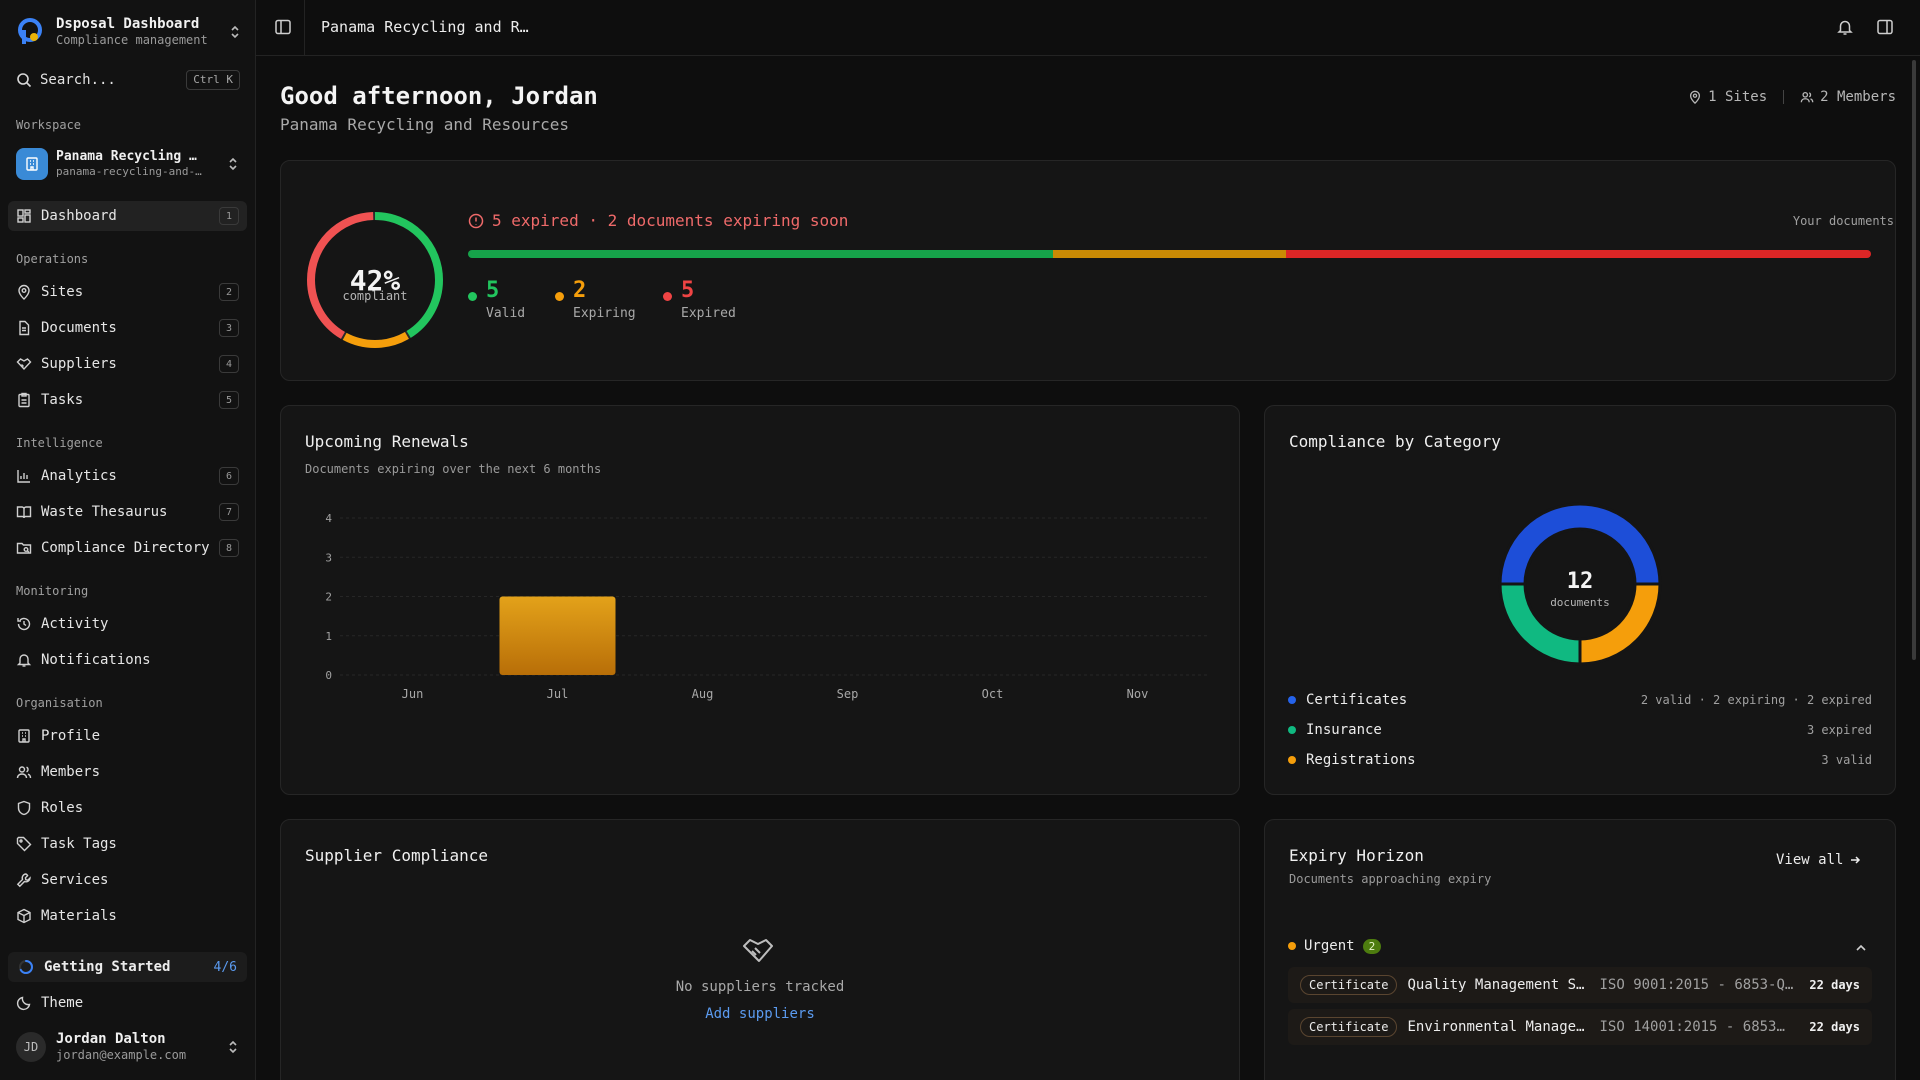 The image size is (1920, 1080). What do you see at coordinates (1329, 946) in the screenshot?
I see `group-label: Urgent` at bounding box center [1329, 946].